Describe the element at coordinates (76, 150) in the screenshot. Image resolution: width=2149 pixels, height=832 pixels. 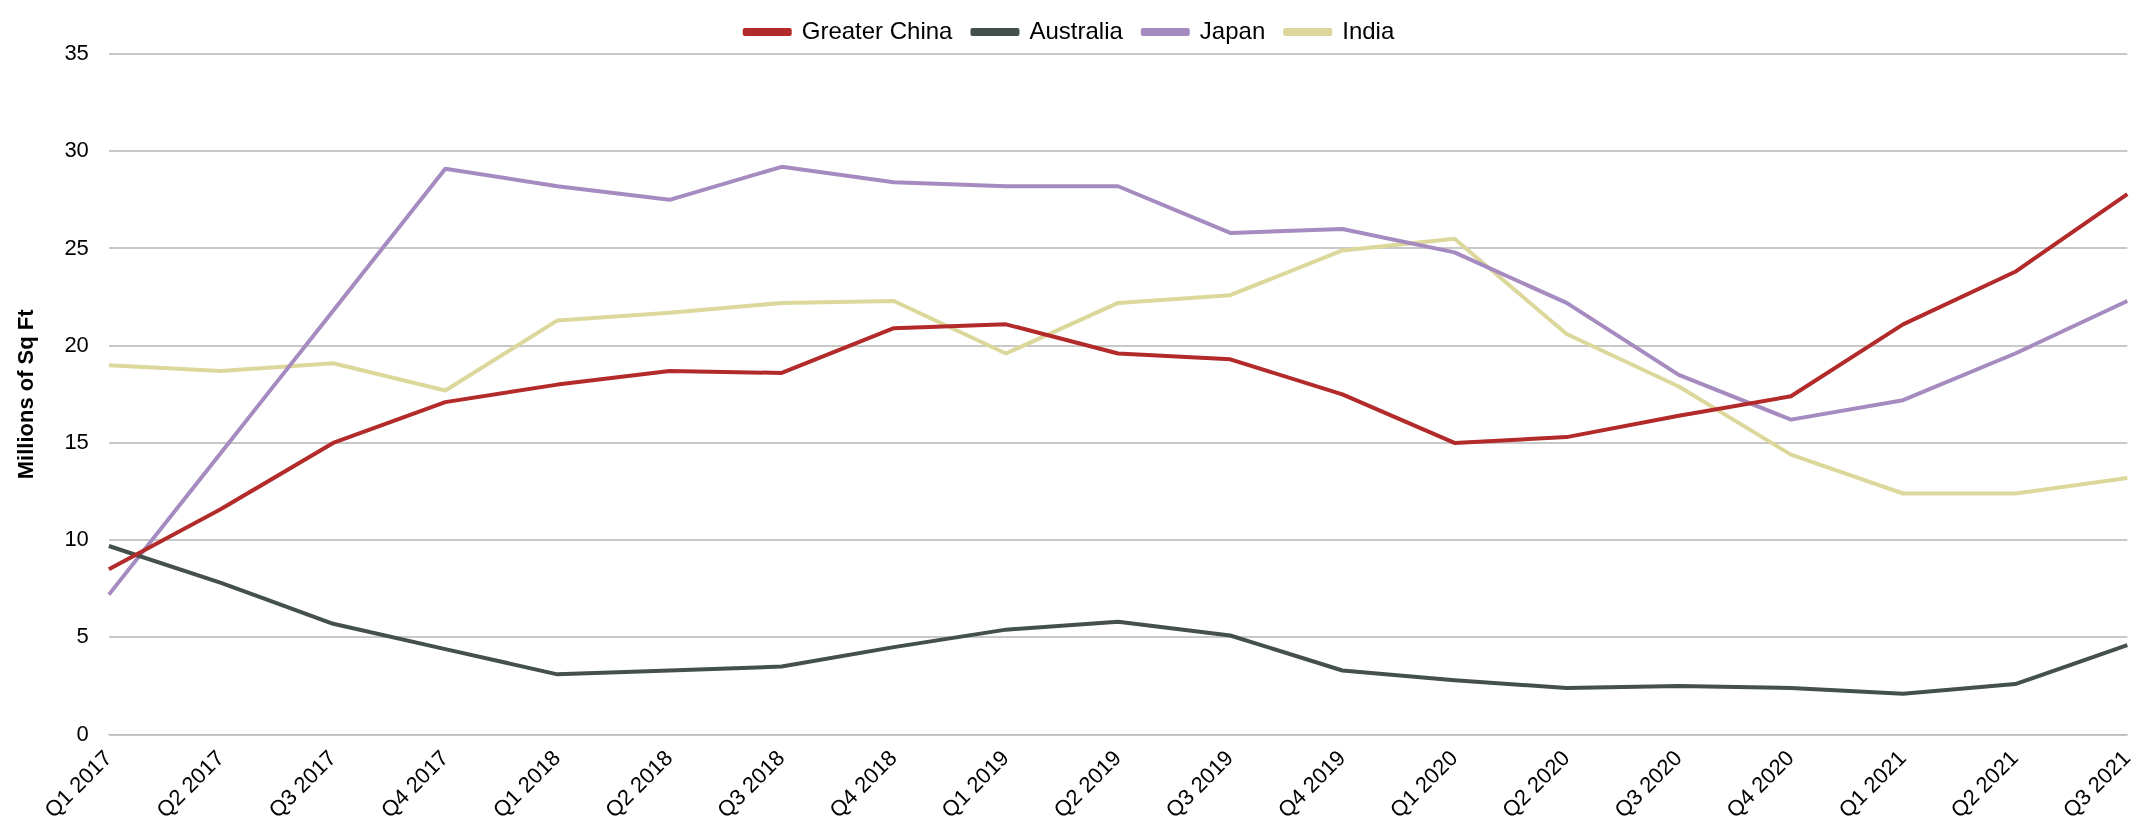
I see `y-tick-label: 30` at that location.